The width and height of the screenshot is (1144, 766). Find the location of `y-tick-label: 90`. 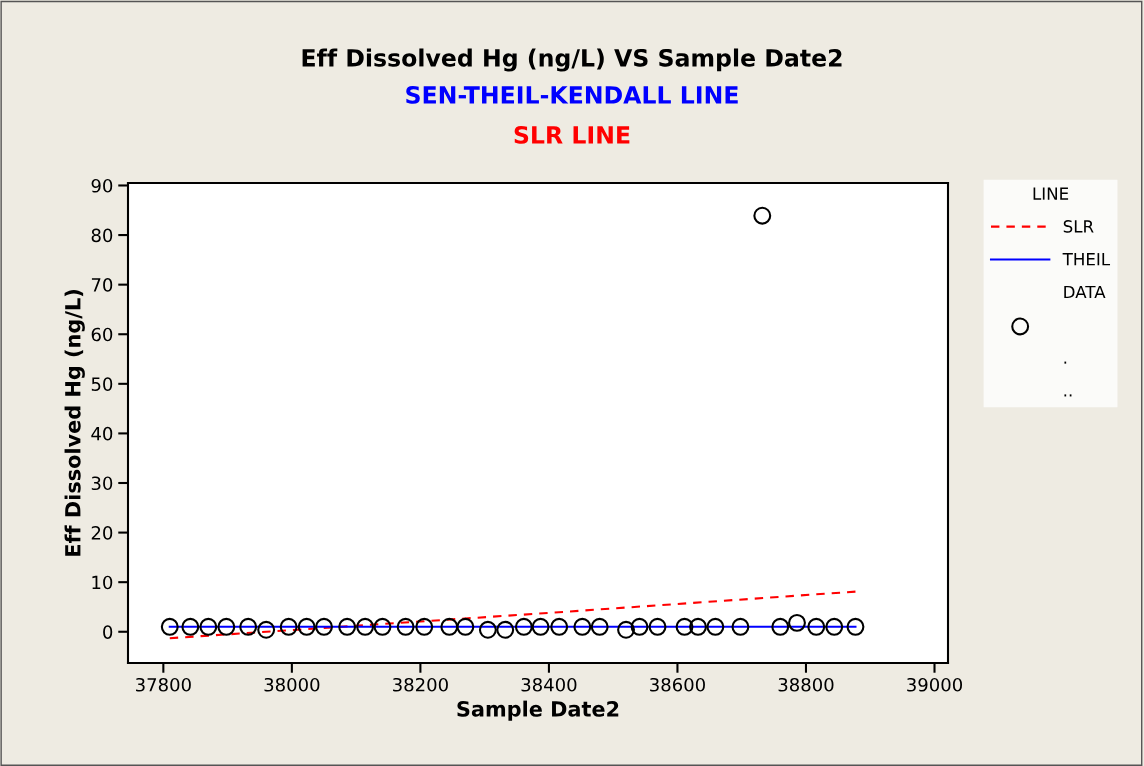

y-tick-label: 90 is located at coordinates (102, 185).